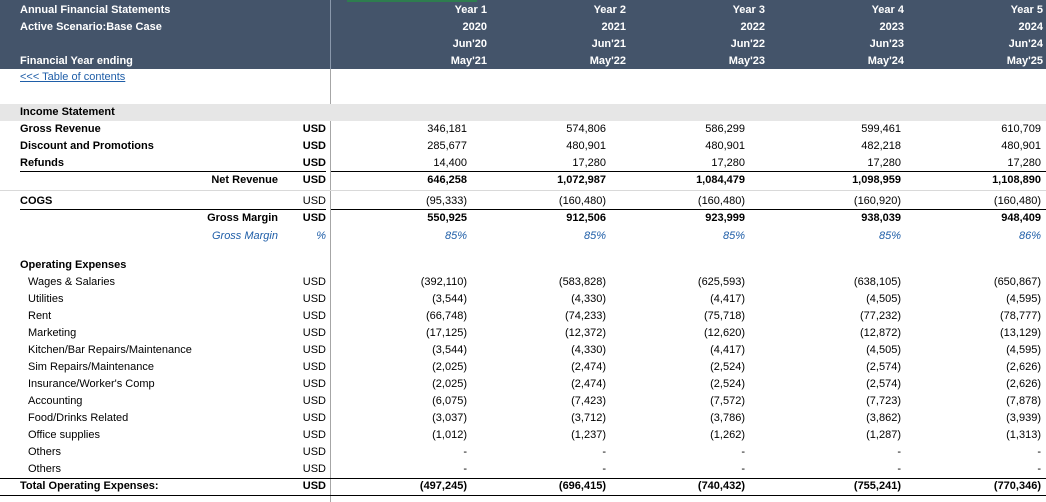 The image size is (1046, 502). I want to click on cell-value: (1,012), so click(449, 435).